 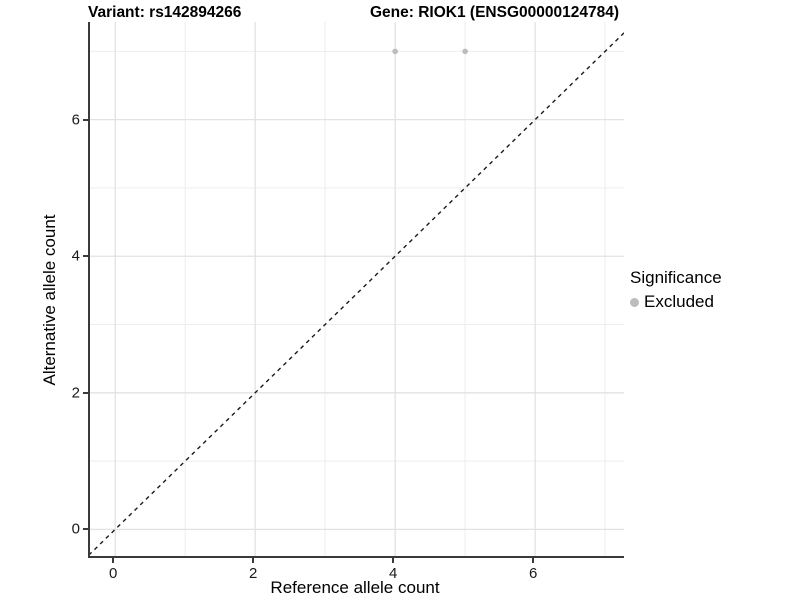 I want to click on x-tick-label: 4, so click(x=393, y=573).